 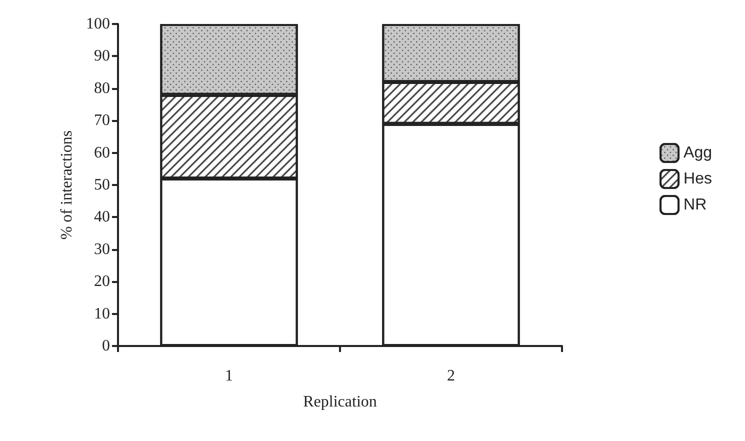 What do you see at coordinates (698, 179) in the screenshot?
I see `legend-label: Hes` at bounding box center [698, 179].